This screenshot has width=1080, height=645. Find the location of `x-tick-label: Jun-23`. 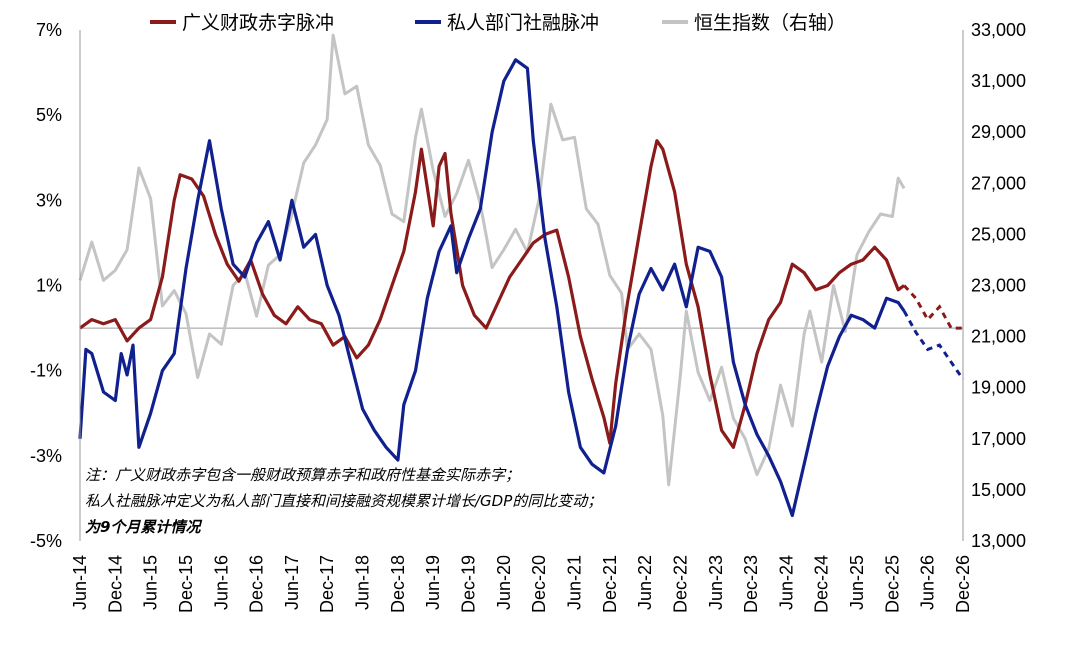

x-tick-label: Jun-23 is located at coordinates (716, 582).